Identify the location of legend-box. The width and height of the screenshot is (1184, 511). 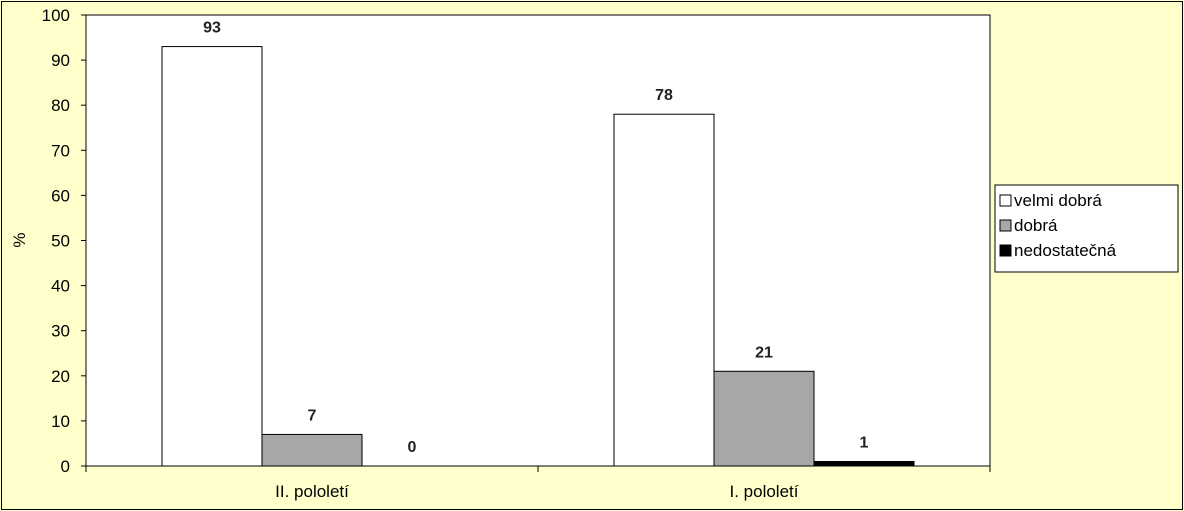
(1086, 228).